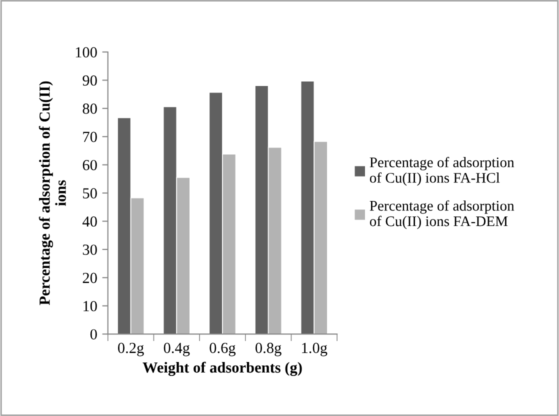  What do you see at coordinates (89, 221) in the screenshot?
I see `y-tick-label: 40` at bounding box center [89, 221].